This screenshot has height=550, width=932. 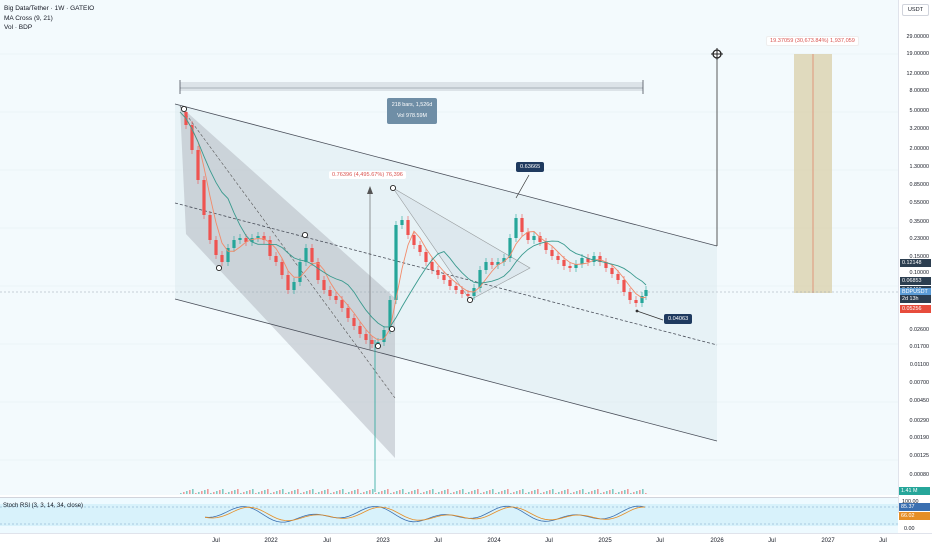 I want to click on pivot-markers, so click(x=327, y=227).